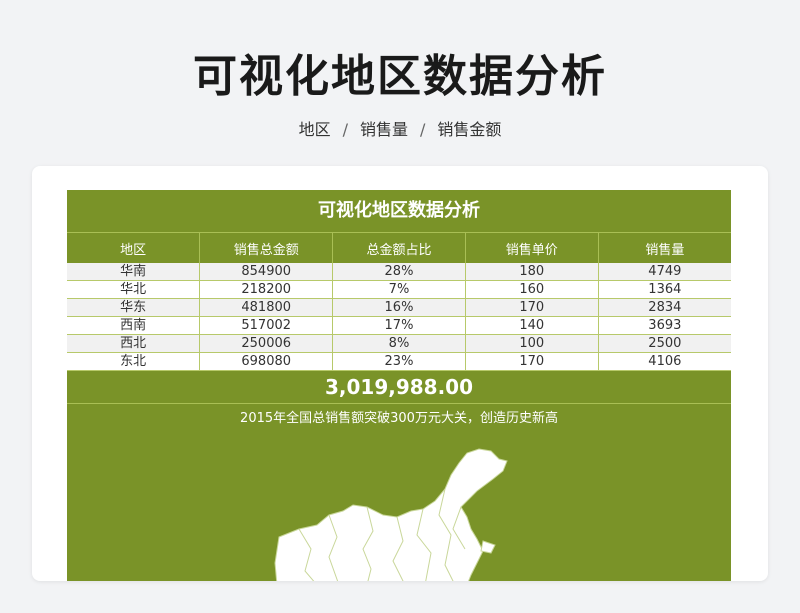 This screenshot has width=800, height=613. Describe the element at coordinates (400, 76) in the screenshot. I see `page-title: 可视化地区数据分析` at that location.